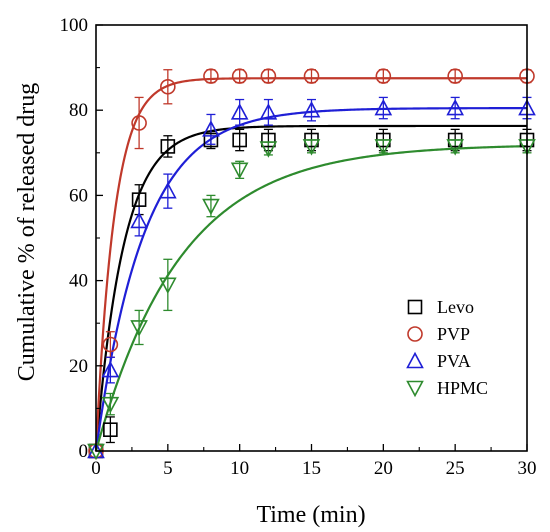  Describe the element at coordinates (74, 25) in the screenshot. I see `y-tick-label: 100` at that location.